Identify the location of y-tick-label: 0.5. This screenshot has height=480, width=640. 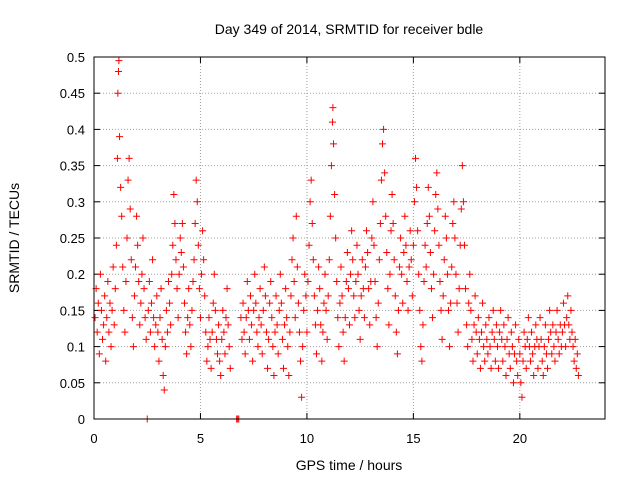
(76, 57).